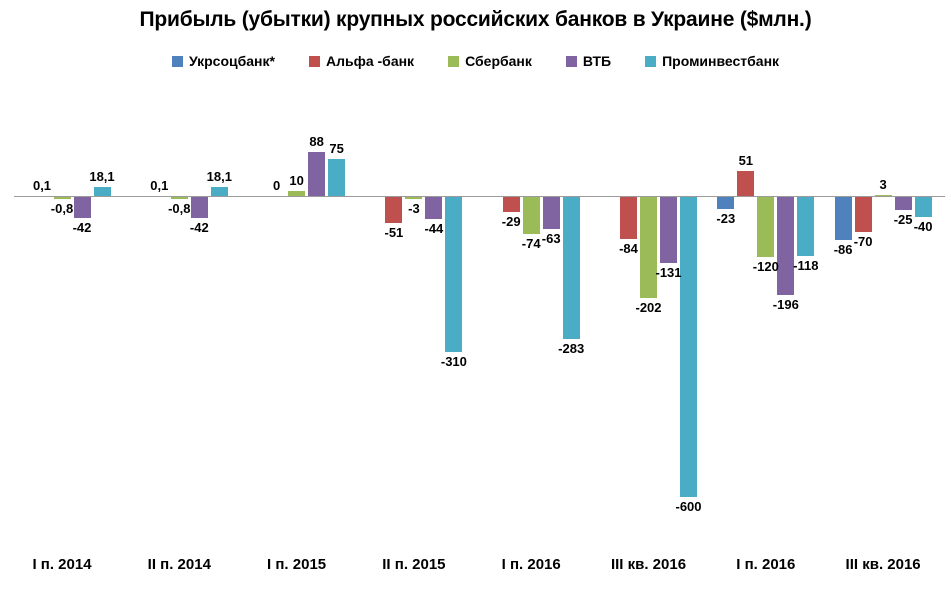  I want to click on legend-item-2: Альфа -банк, so click(361, 61).